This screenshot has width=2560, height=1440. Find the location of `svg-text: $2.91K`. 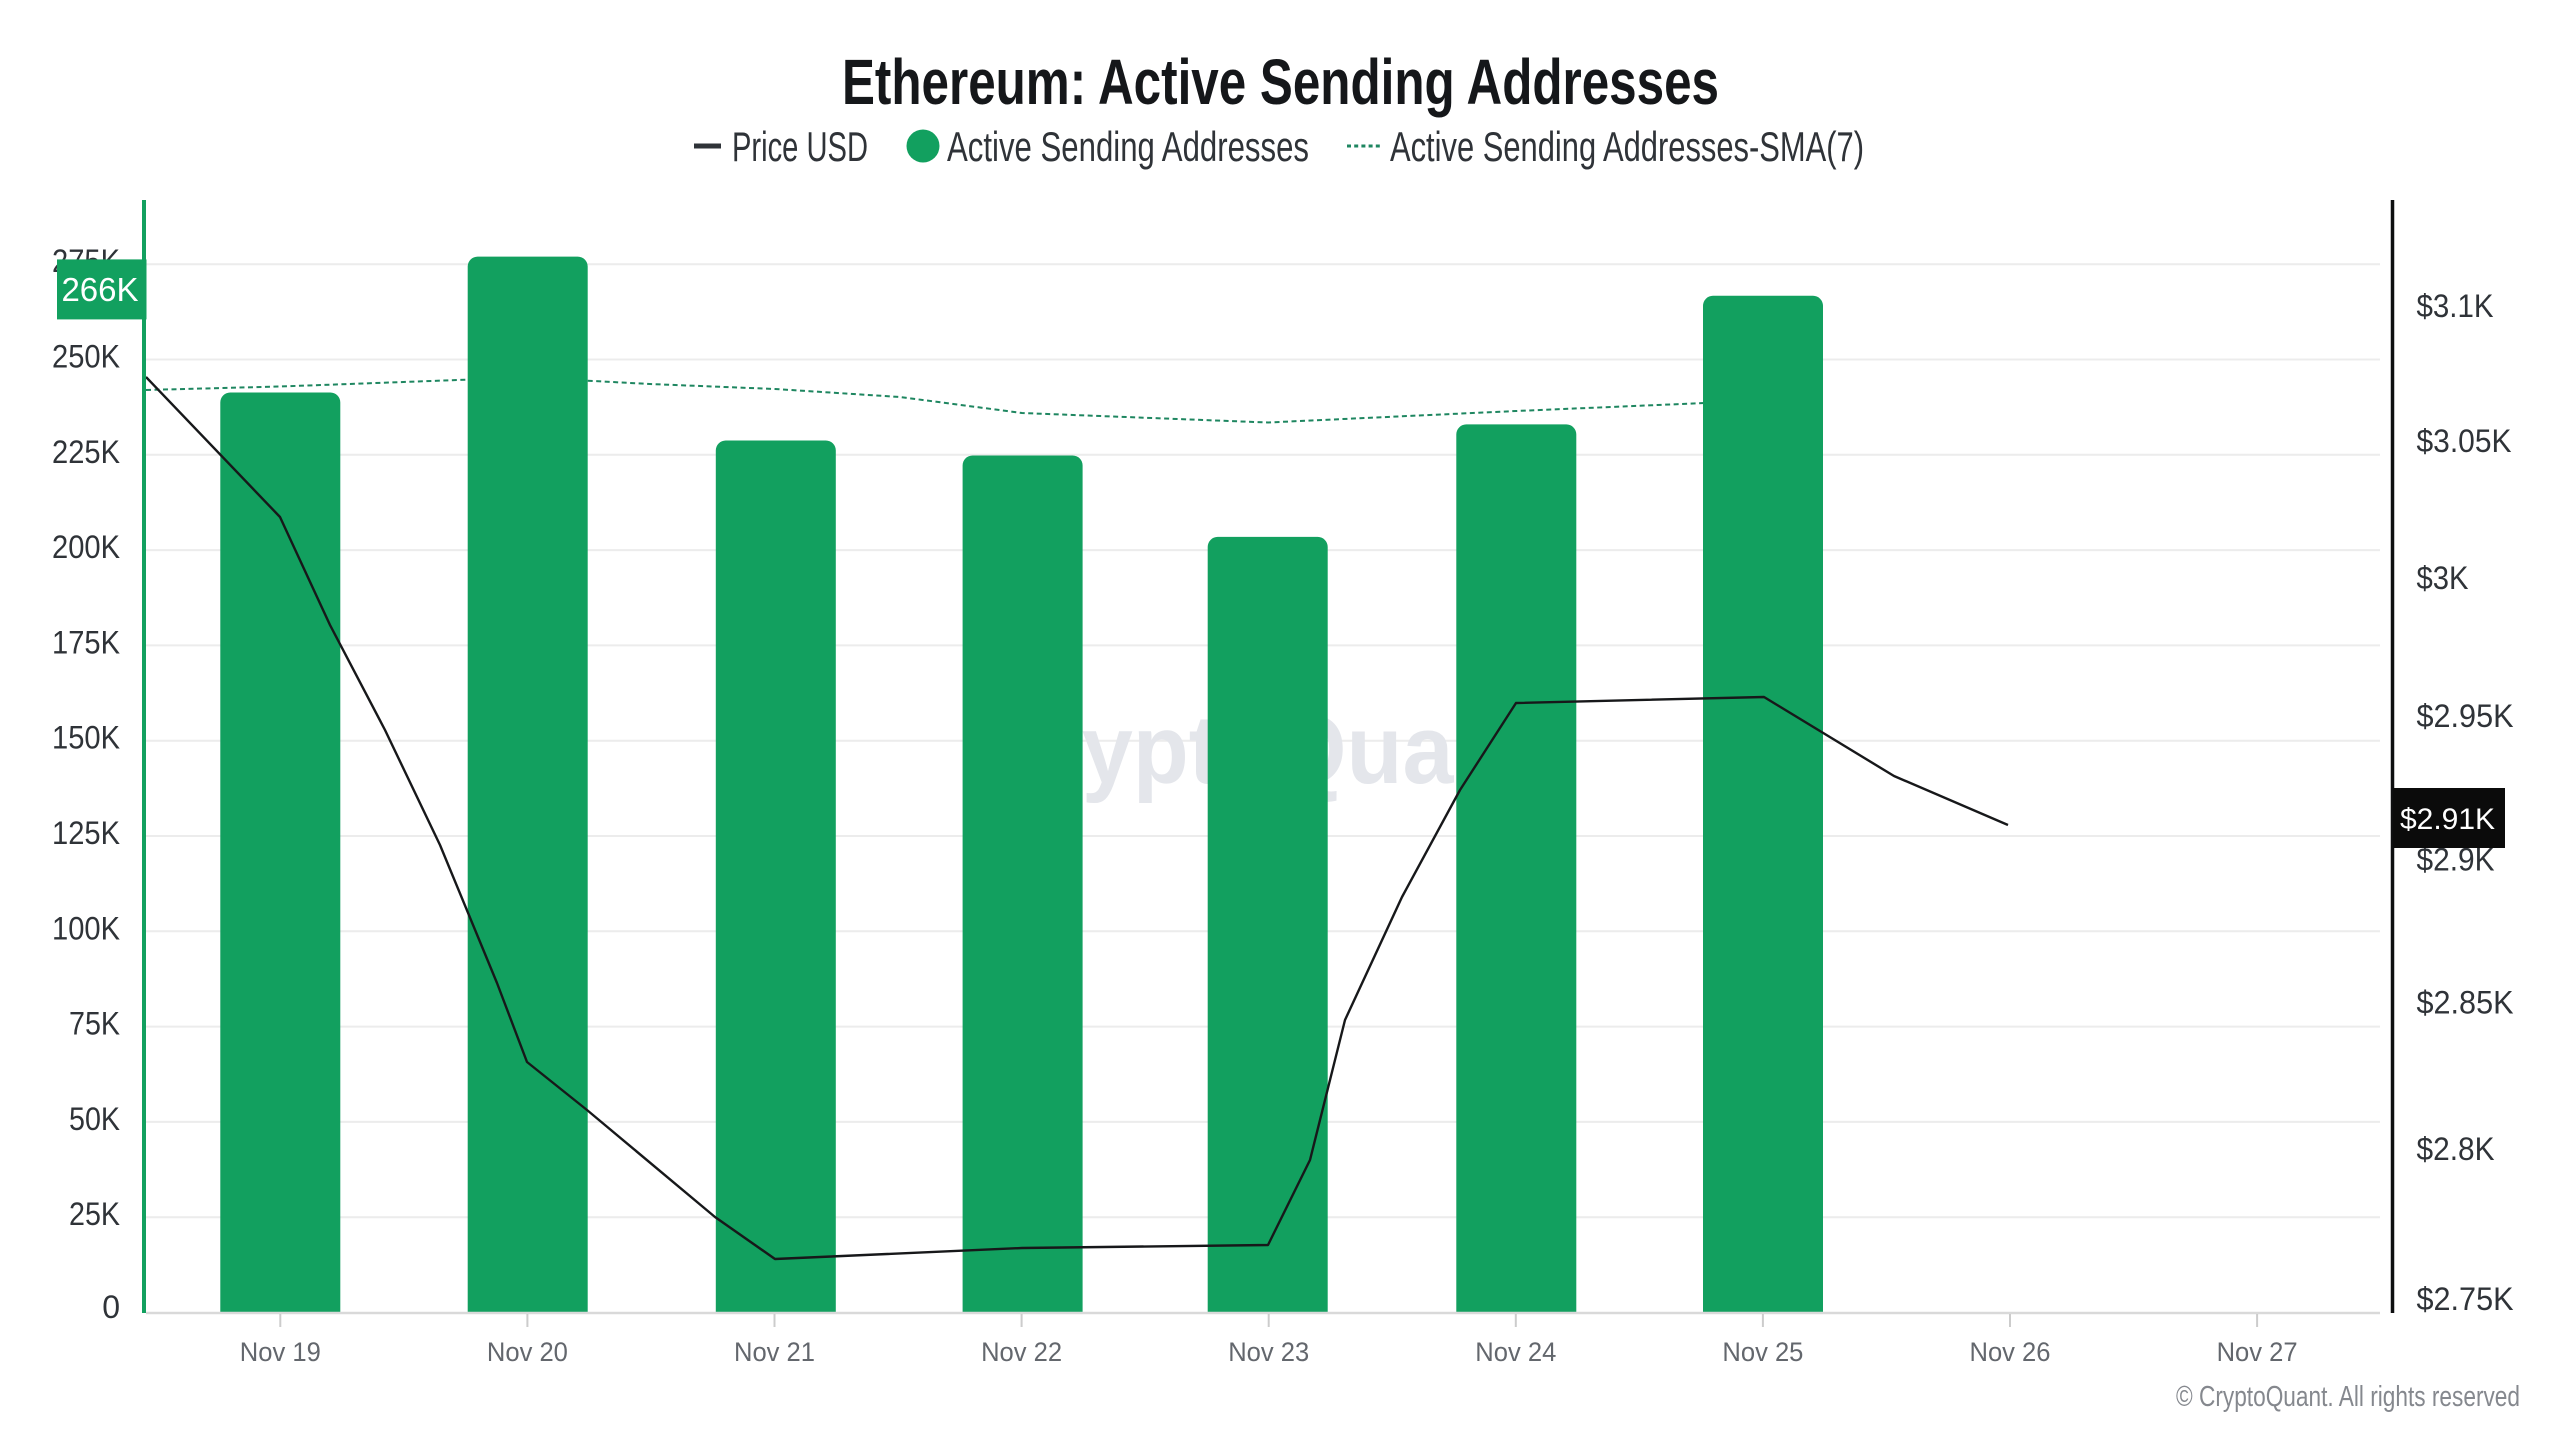

svg-text: $2.91K is located at coordinates (2447, 819).